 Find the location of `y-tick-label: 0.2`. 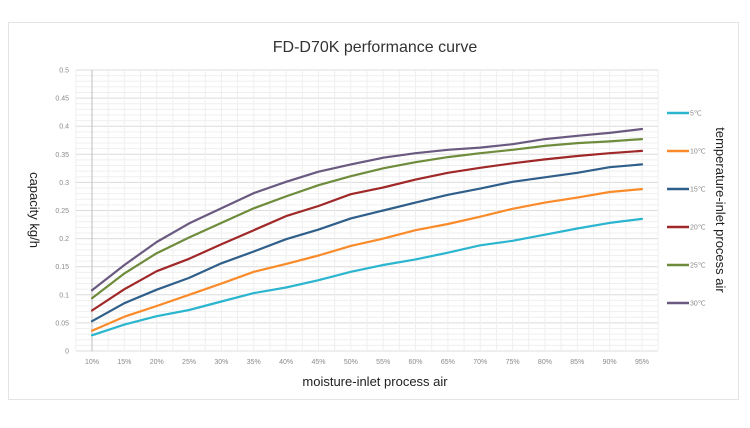

y-tick-label: 0.2 is located at coordinates (64, 239).